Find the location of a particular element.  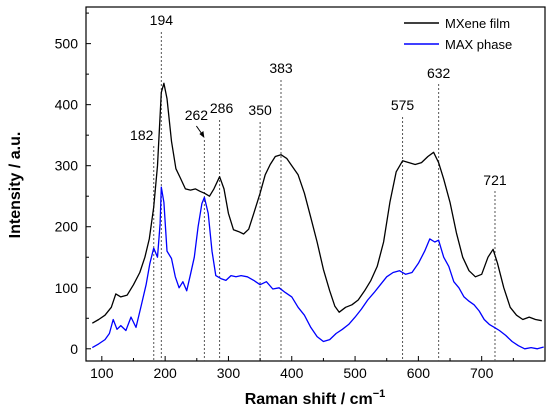

peak-label-632: 632 is located at coordinates (439, 73).